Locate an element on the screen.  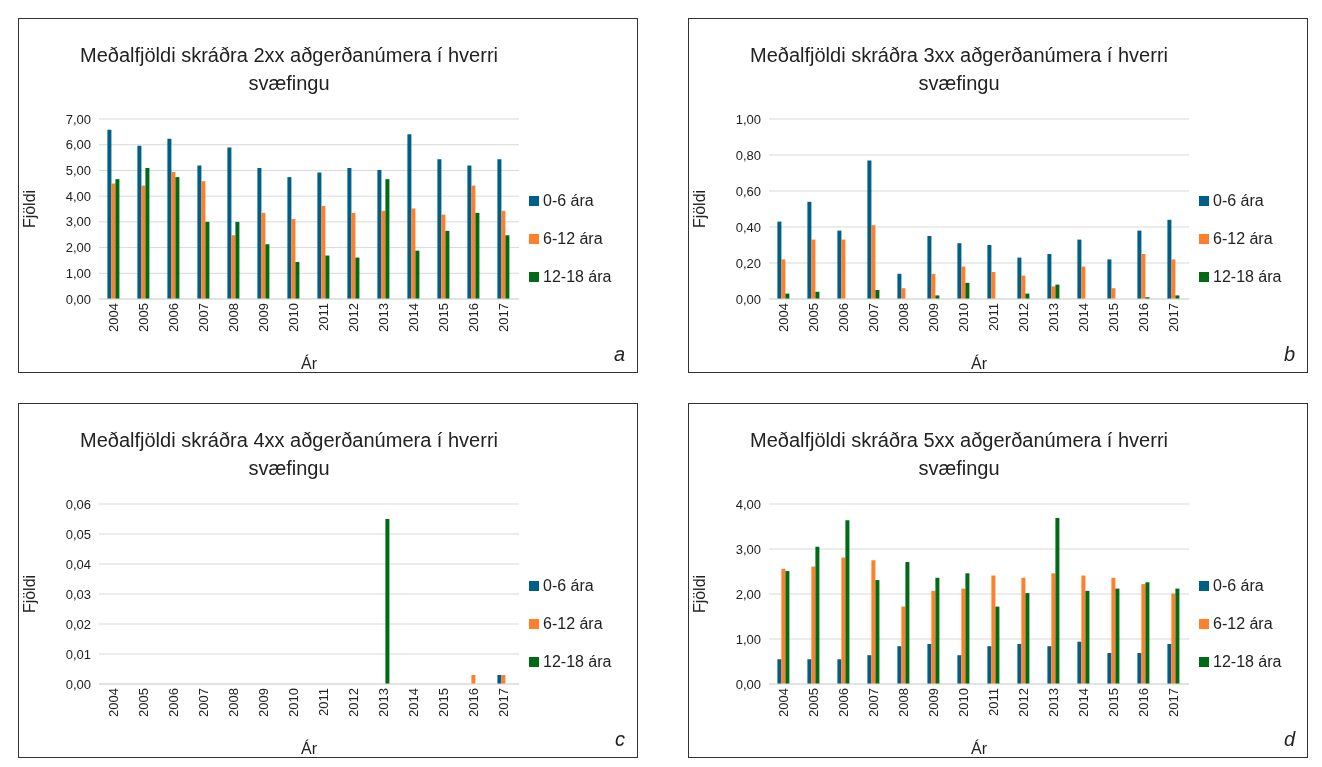
text: d is located at coordinates (1289, 739).